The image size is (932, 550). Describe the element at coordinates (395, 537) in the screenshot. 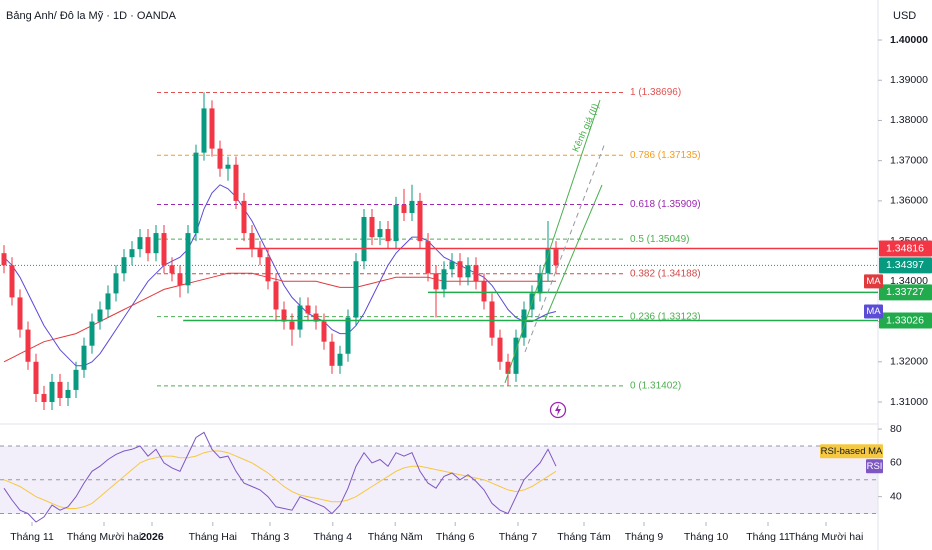

I see `x-tick-label: Tháng Năm` at that location.